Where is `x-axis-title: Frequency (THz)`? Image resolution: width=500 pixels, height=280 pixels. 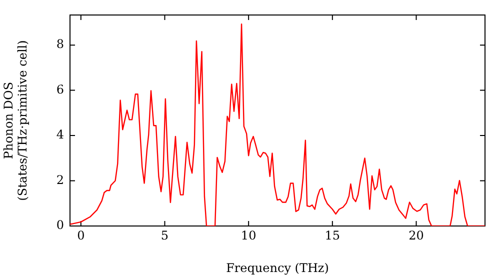 x-axis-title: Frequency (THz) is located at coordinates (277, 267).